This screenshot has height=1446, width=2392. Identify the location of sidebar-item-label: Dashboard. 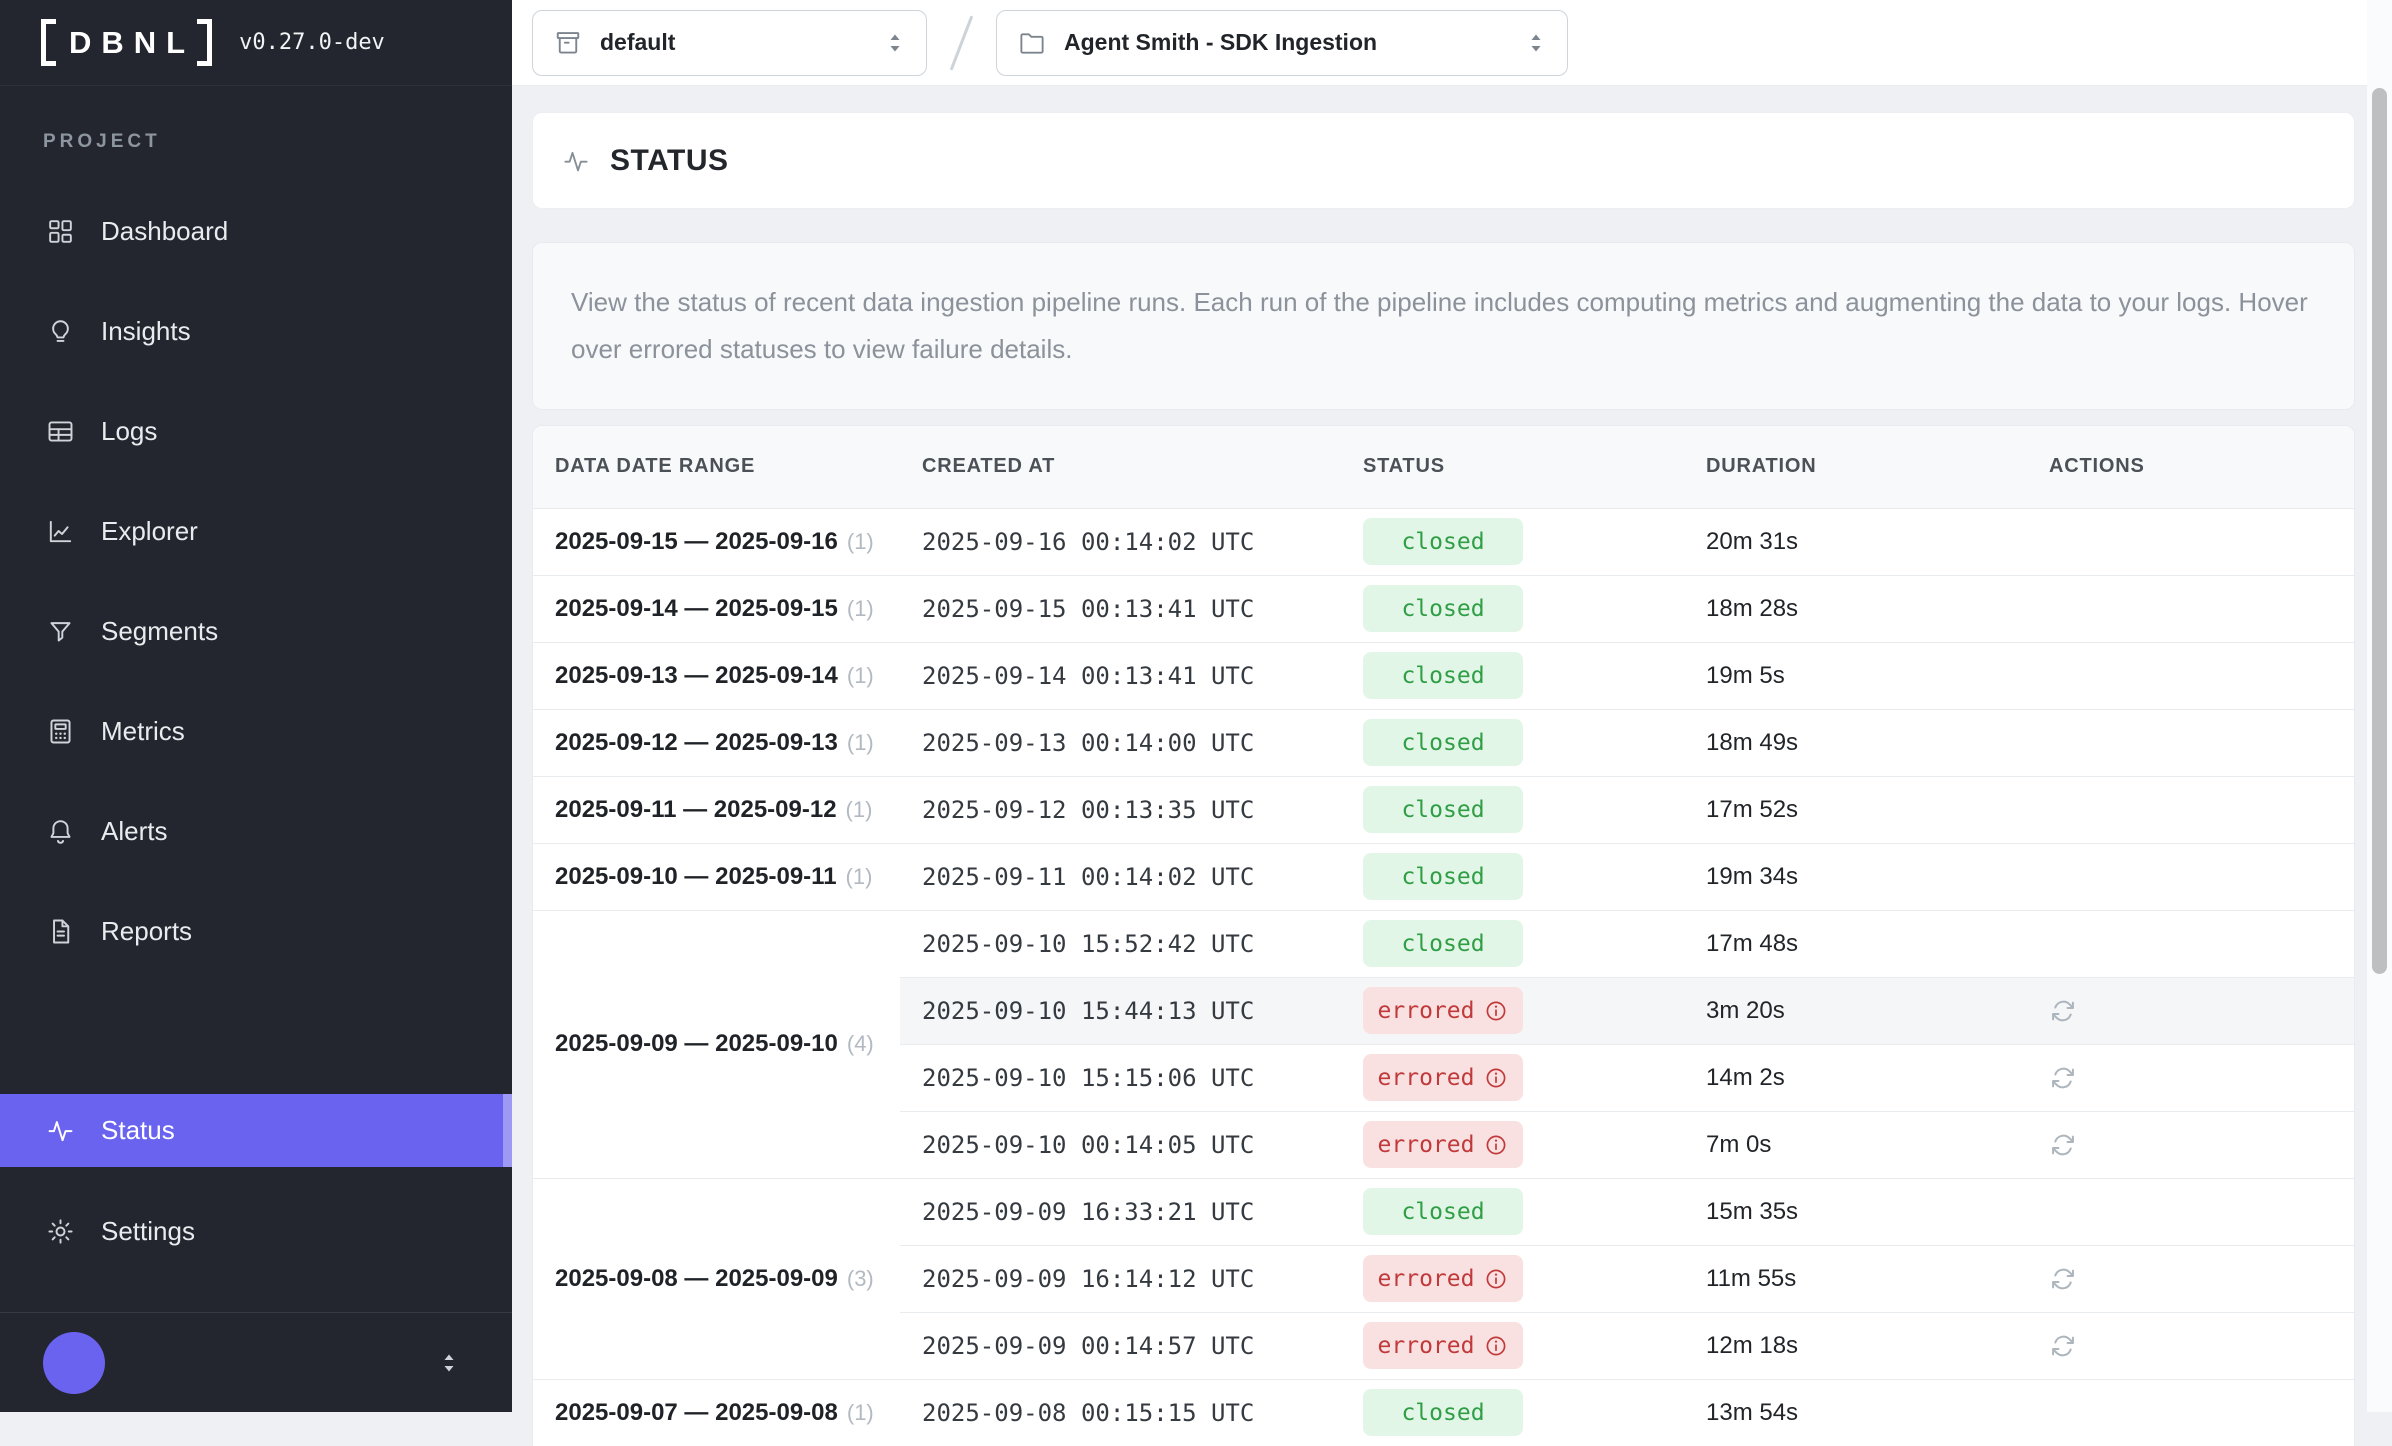
(165, 231).